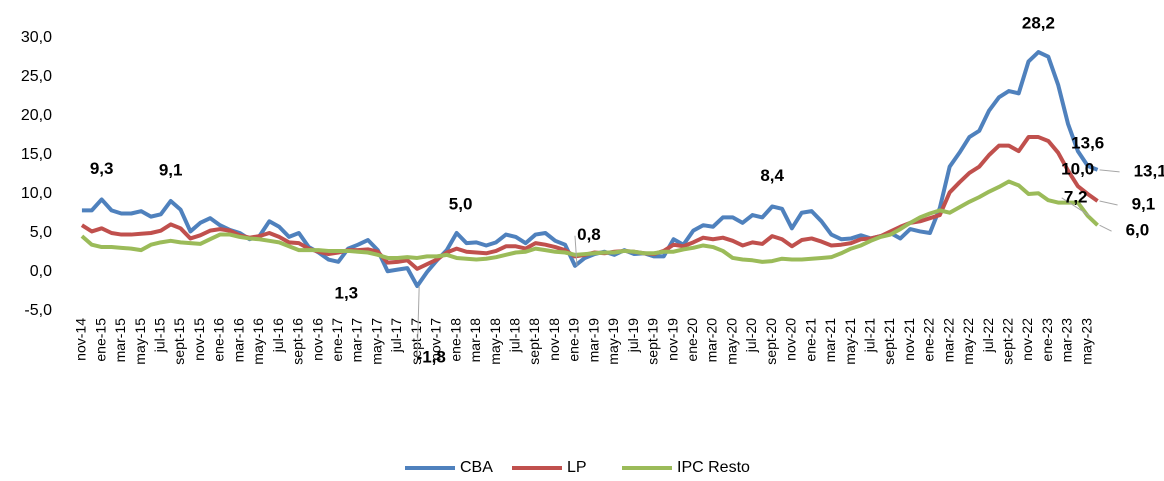 This screenshot has height=481, width=1164. I want to click on value-label: 28,2, so click(1038, 23).